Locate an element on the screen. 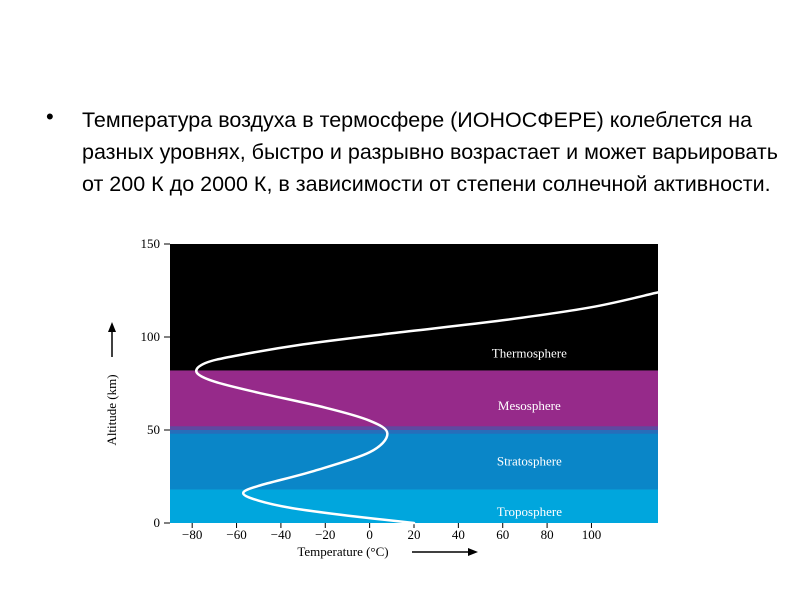  band-blend is located at coordinates (414, 430).